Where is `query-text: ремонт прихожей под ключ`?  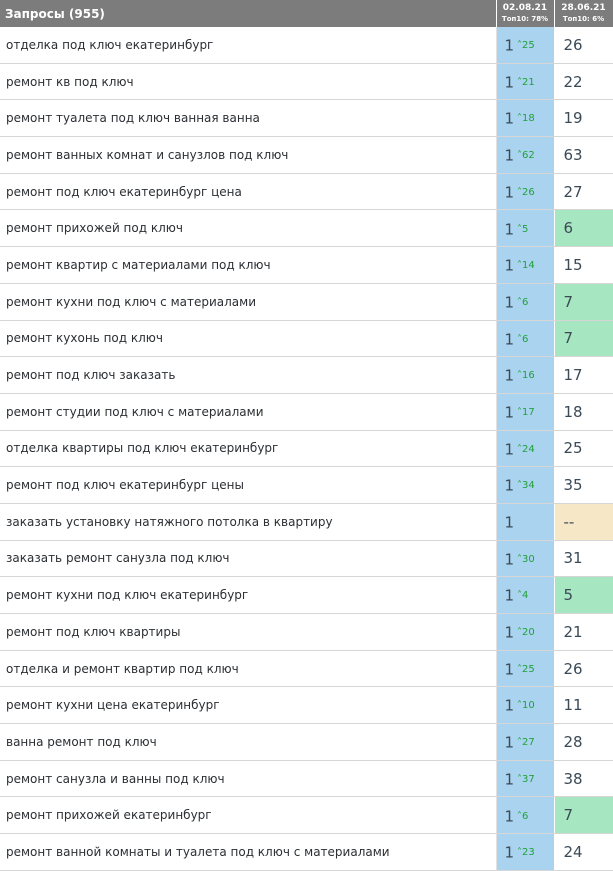 query-text: ремонт прихожей под ключ is located at coordinates (248, 228).